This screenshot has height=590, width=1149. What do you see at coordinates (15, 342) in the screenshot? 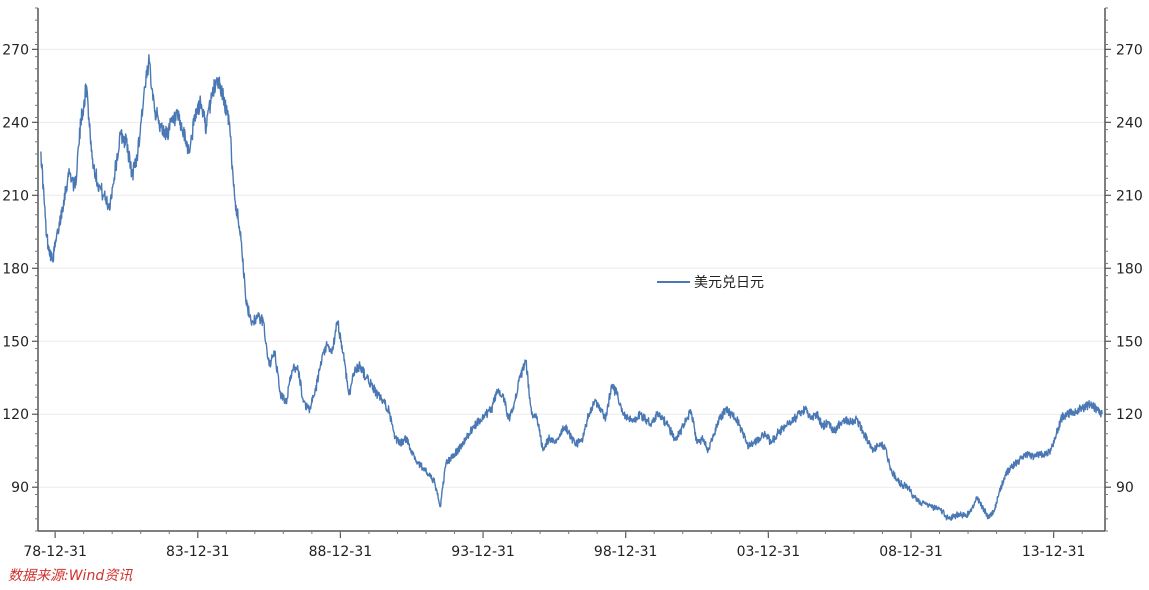
I see `y-tick-label-left: 150` at bounding box center [15, 342].